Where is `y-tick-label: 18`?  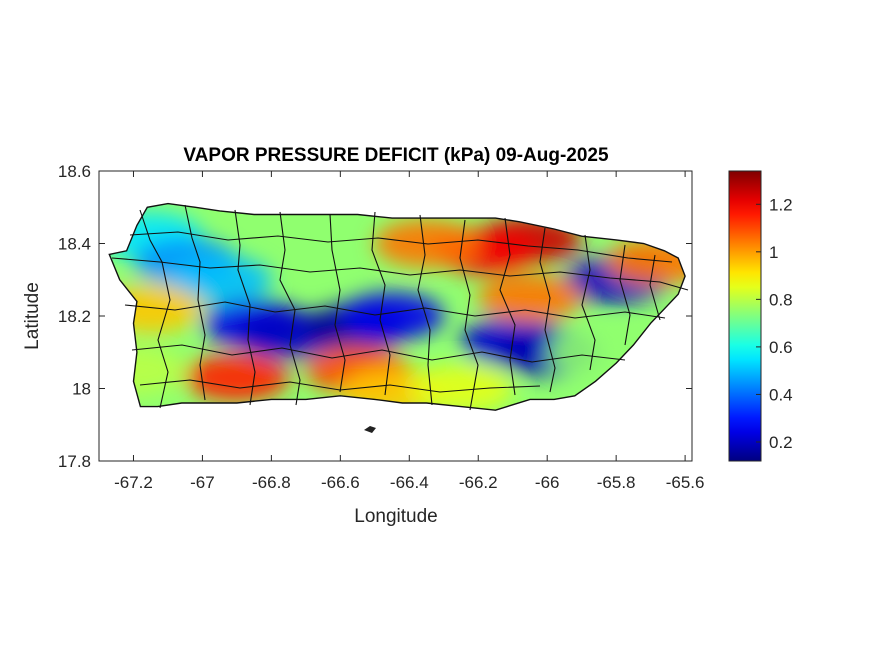
y-tick-label: 18 is located at coordinates (81, 389).